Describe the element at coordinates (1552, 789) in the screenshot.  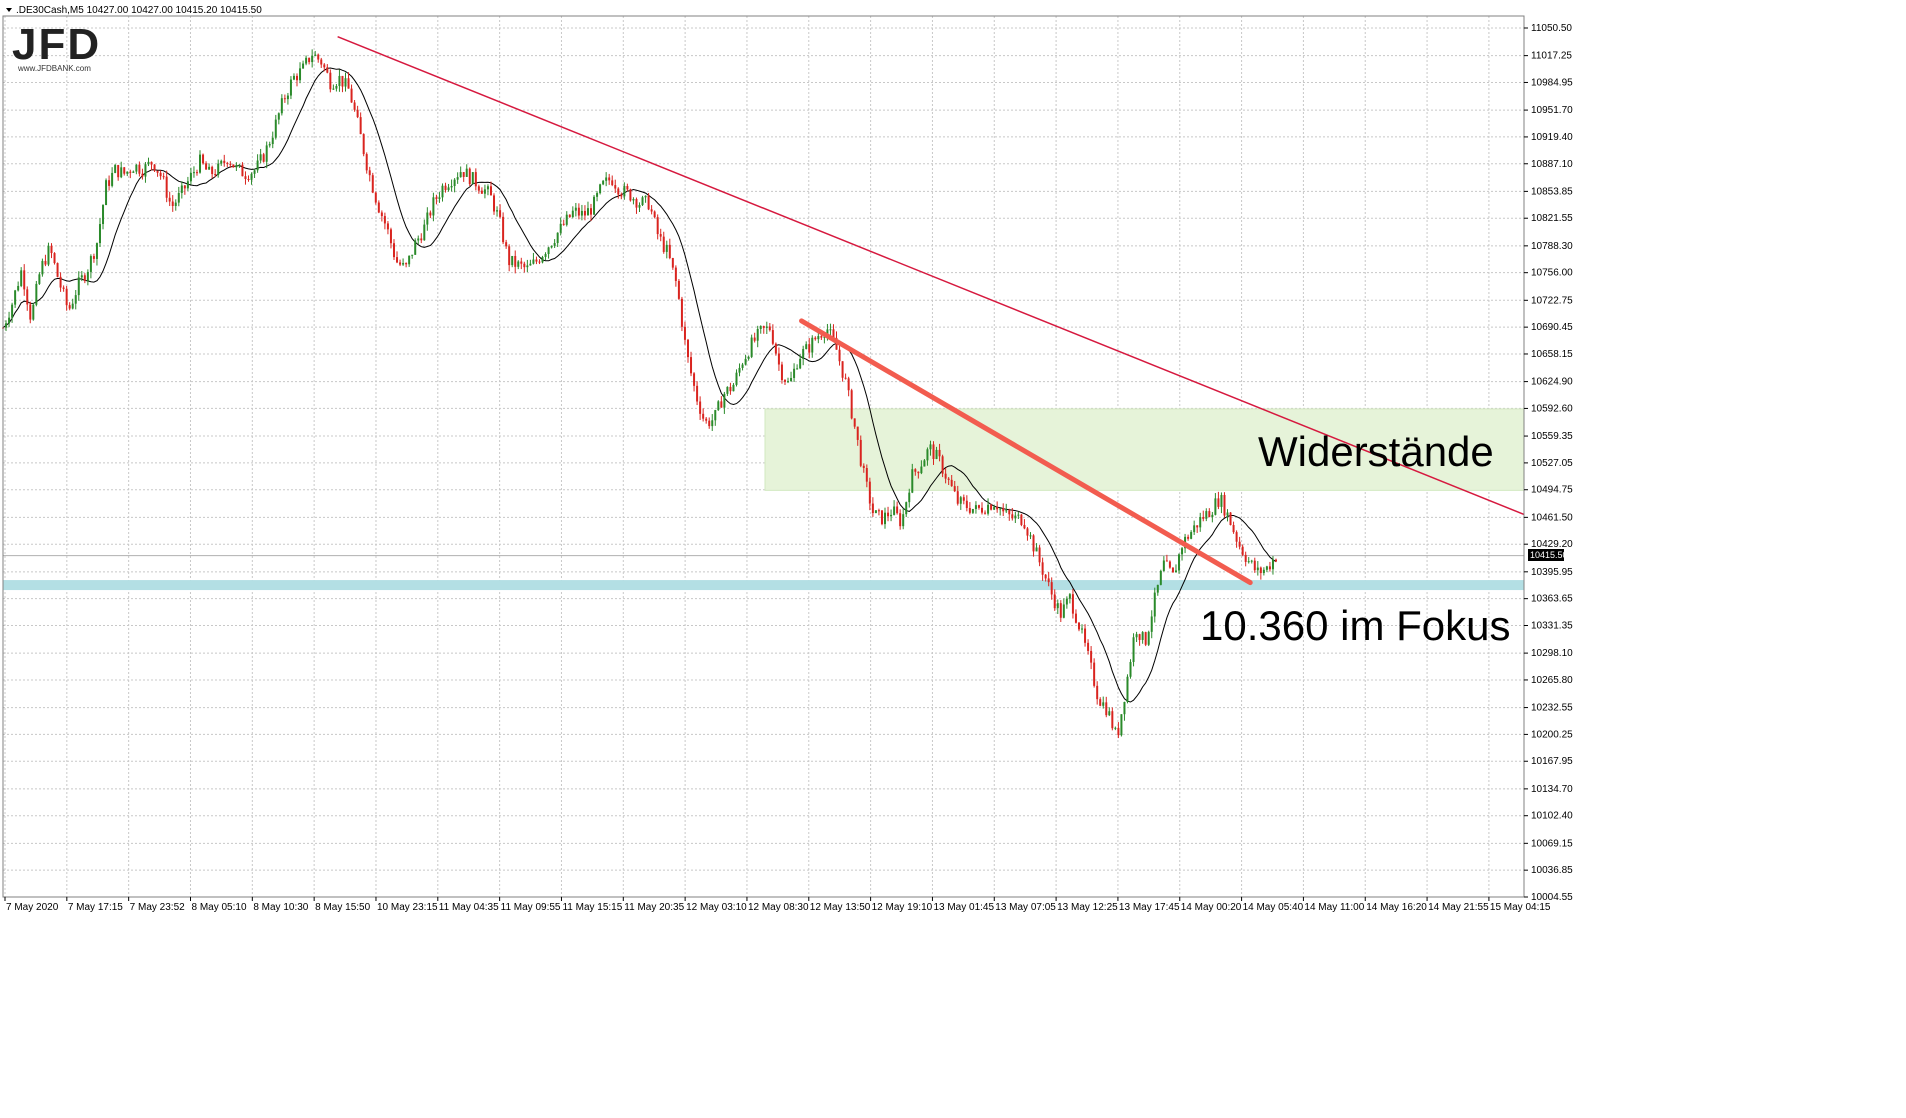
I see `y-tick-label: 10134.70` at that location.